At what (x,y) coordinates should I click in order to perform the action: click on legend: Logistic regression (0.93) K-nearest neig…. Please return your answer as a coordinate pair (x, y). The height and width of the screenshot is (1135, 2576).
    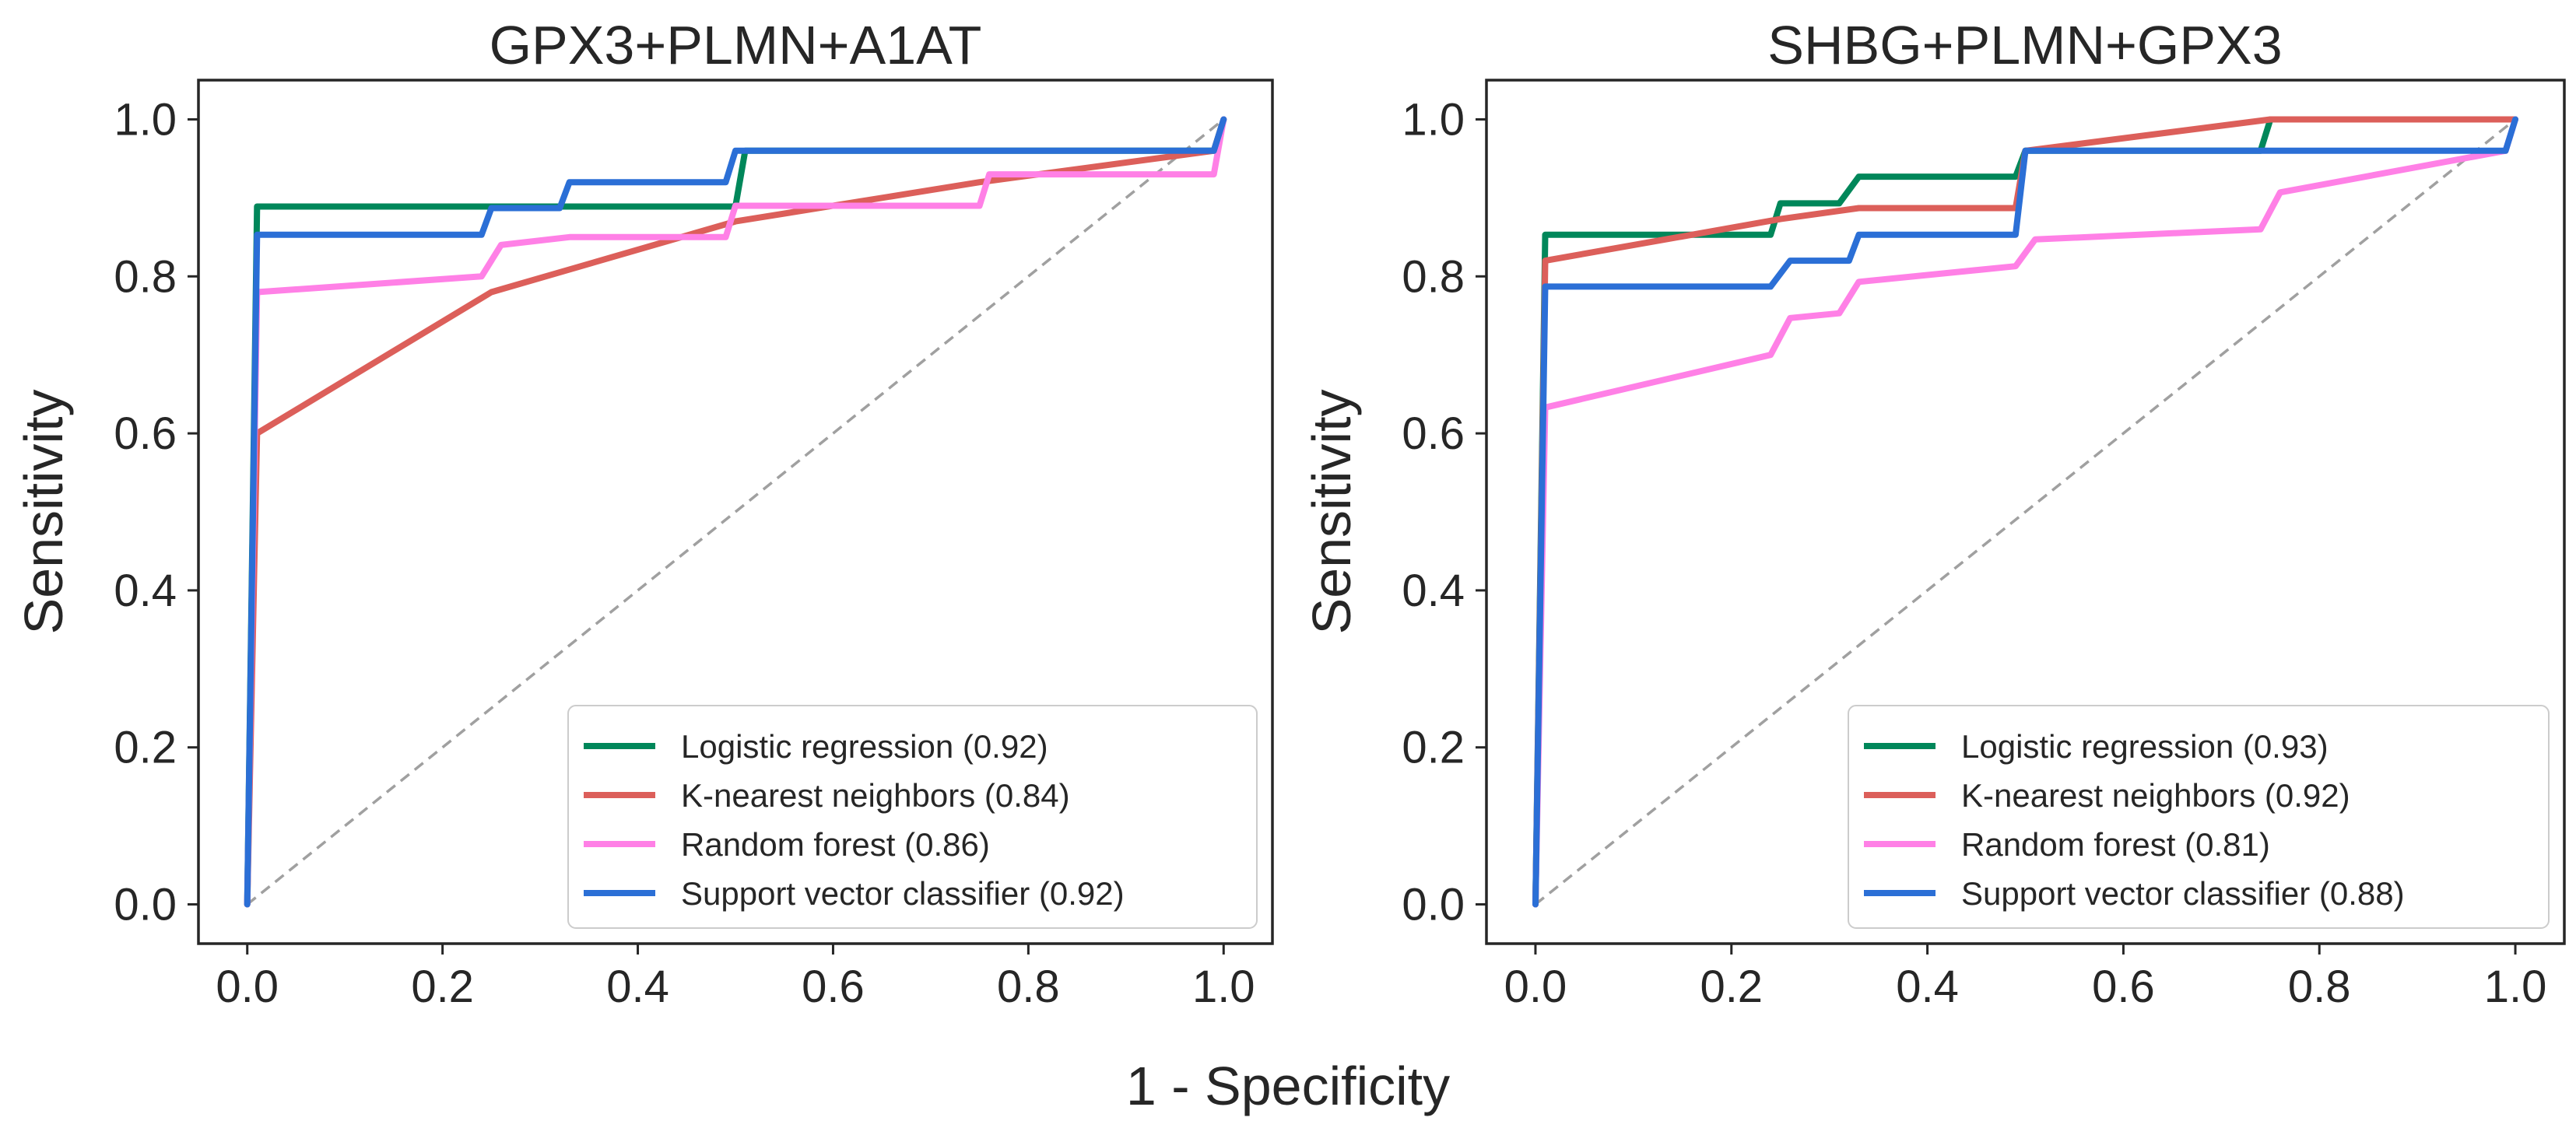
    Looking at the image, I should click on (2199, 817).